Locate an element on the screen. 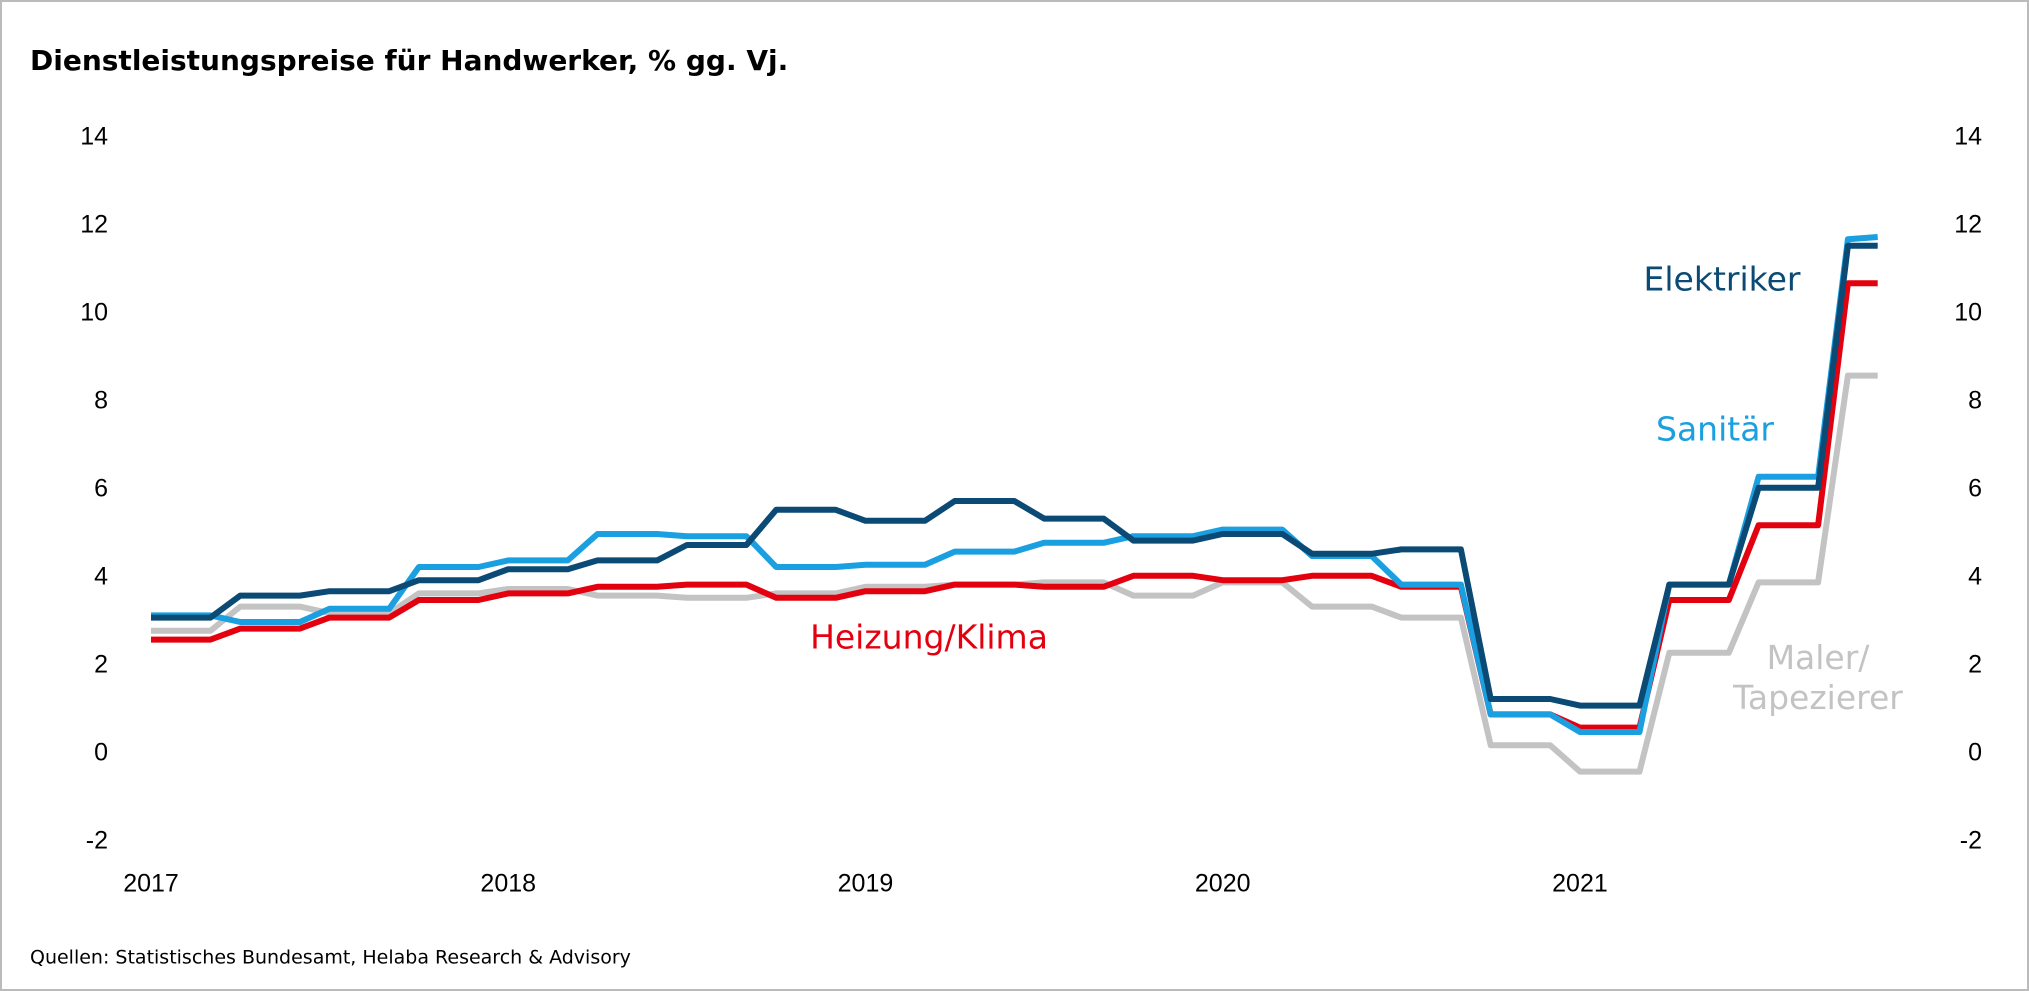 This screenshot has width=2029, height=991. y2-tick-label: -2 is located at coordinates (1971, 841).